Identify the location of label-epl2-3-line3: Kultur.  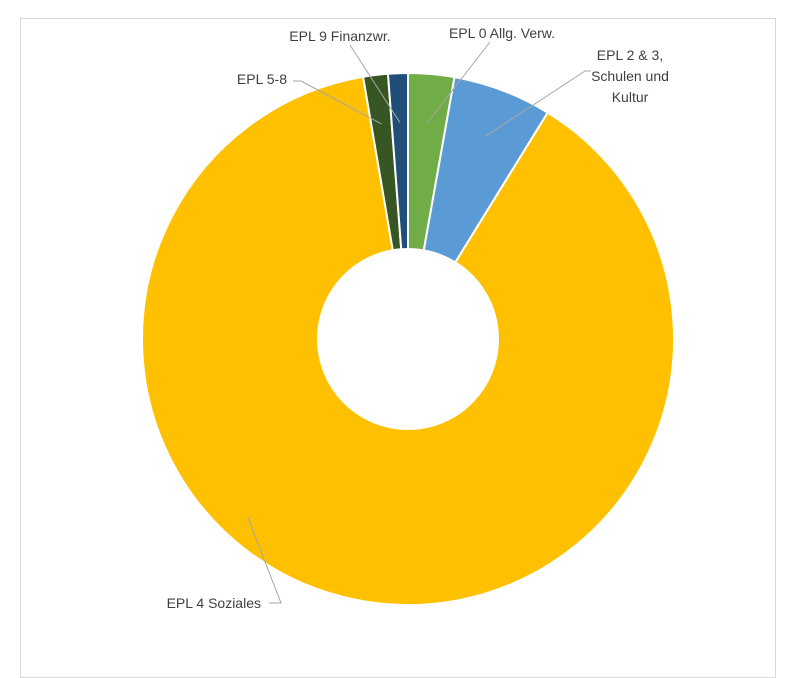
(630, 97).